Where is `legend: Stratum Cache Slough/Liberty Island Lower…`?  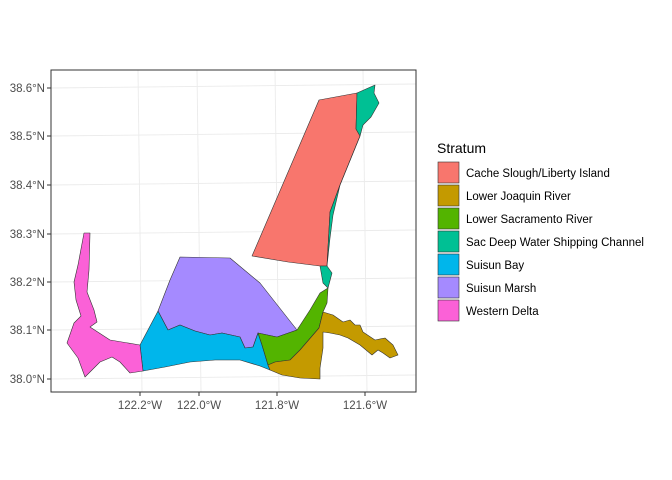
legend: Stratum Cache Slough/Liberty Island Lower… is located at coordinates (540, 231).